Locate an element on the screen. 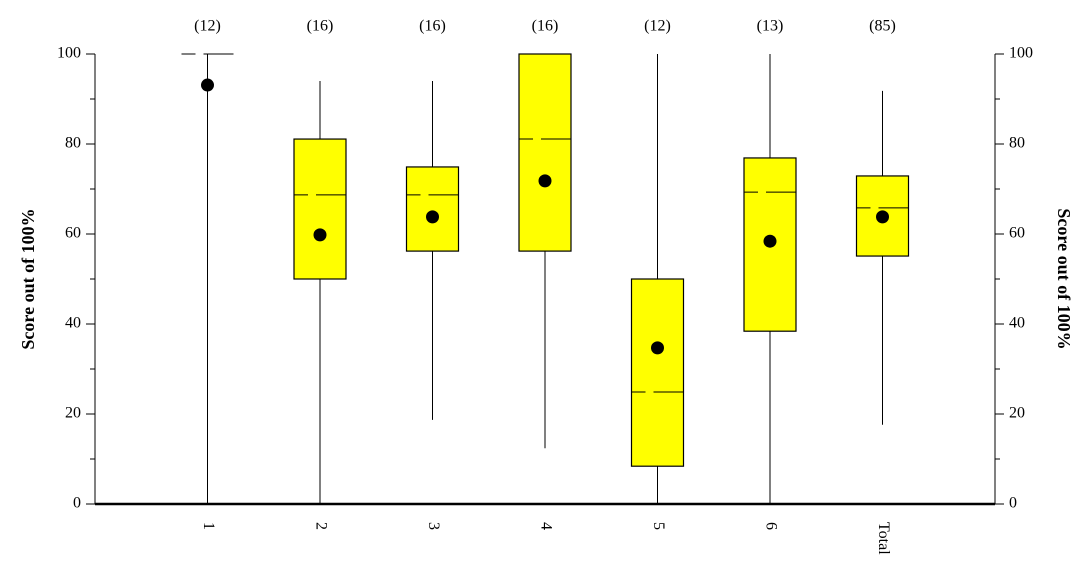 This screenshot has height=580, width=1086. x-tick-label: 4 is located at coordinates (545, 526).